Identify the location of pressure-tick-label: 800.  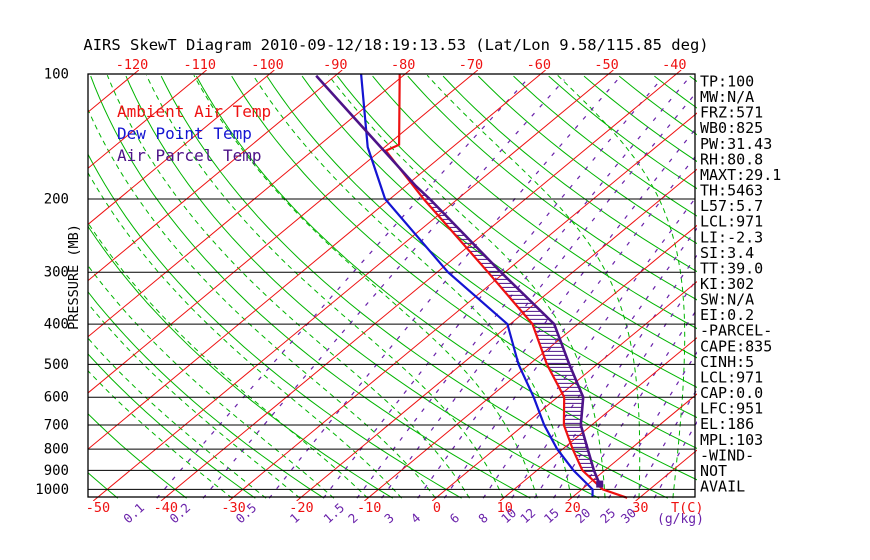
(56, 450).